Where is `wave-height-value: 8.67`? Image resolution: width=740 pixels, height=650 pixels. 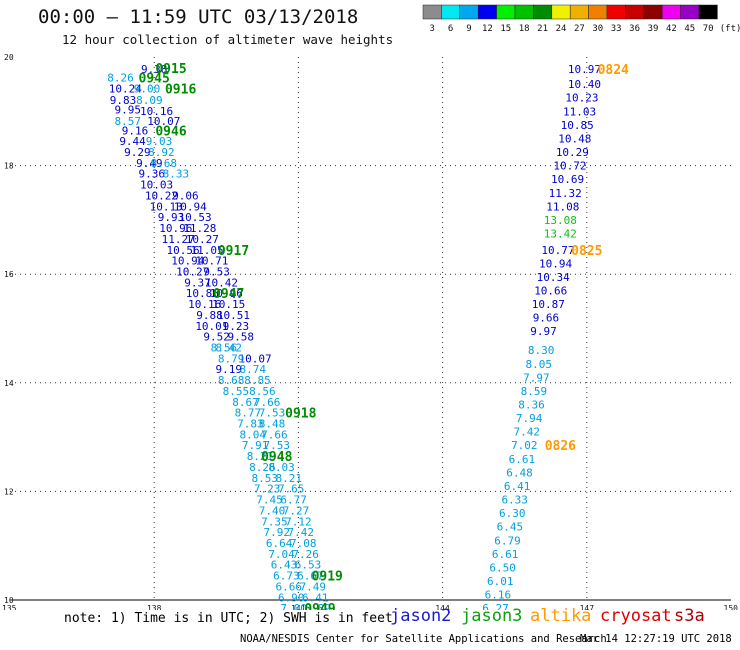 wave-height-value: 8.67 is located at coordinates (245, 402).